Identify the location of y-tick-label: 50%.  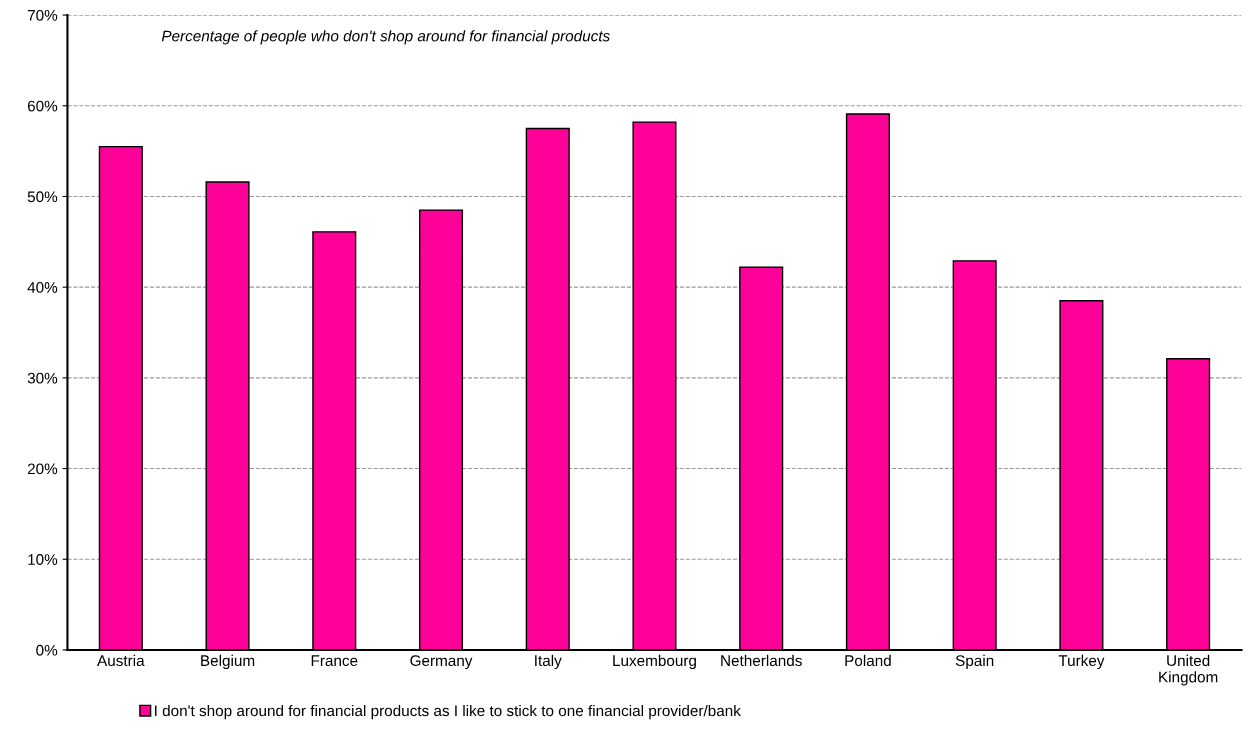
(42, 197).